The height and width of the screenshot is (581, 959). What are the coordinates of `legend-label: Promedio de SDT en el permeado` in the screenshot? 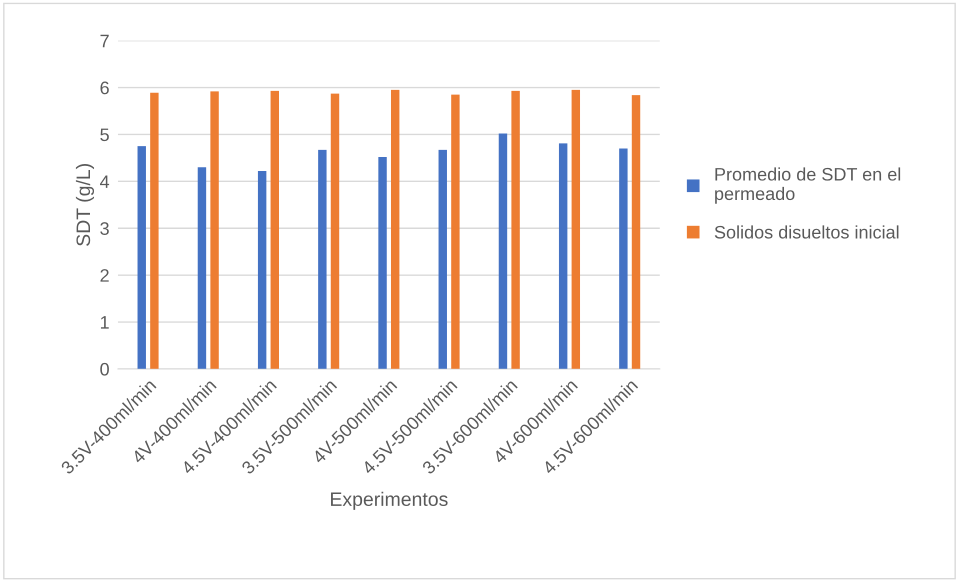 It's located at (807, 185).